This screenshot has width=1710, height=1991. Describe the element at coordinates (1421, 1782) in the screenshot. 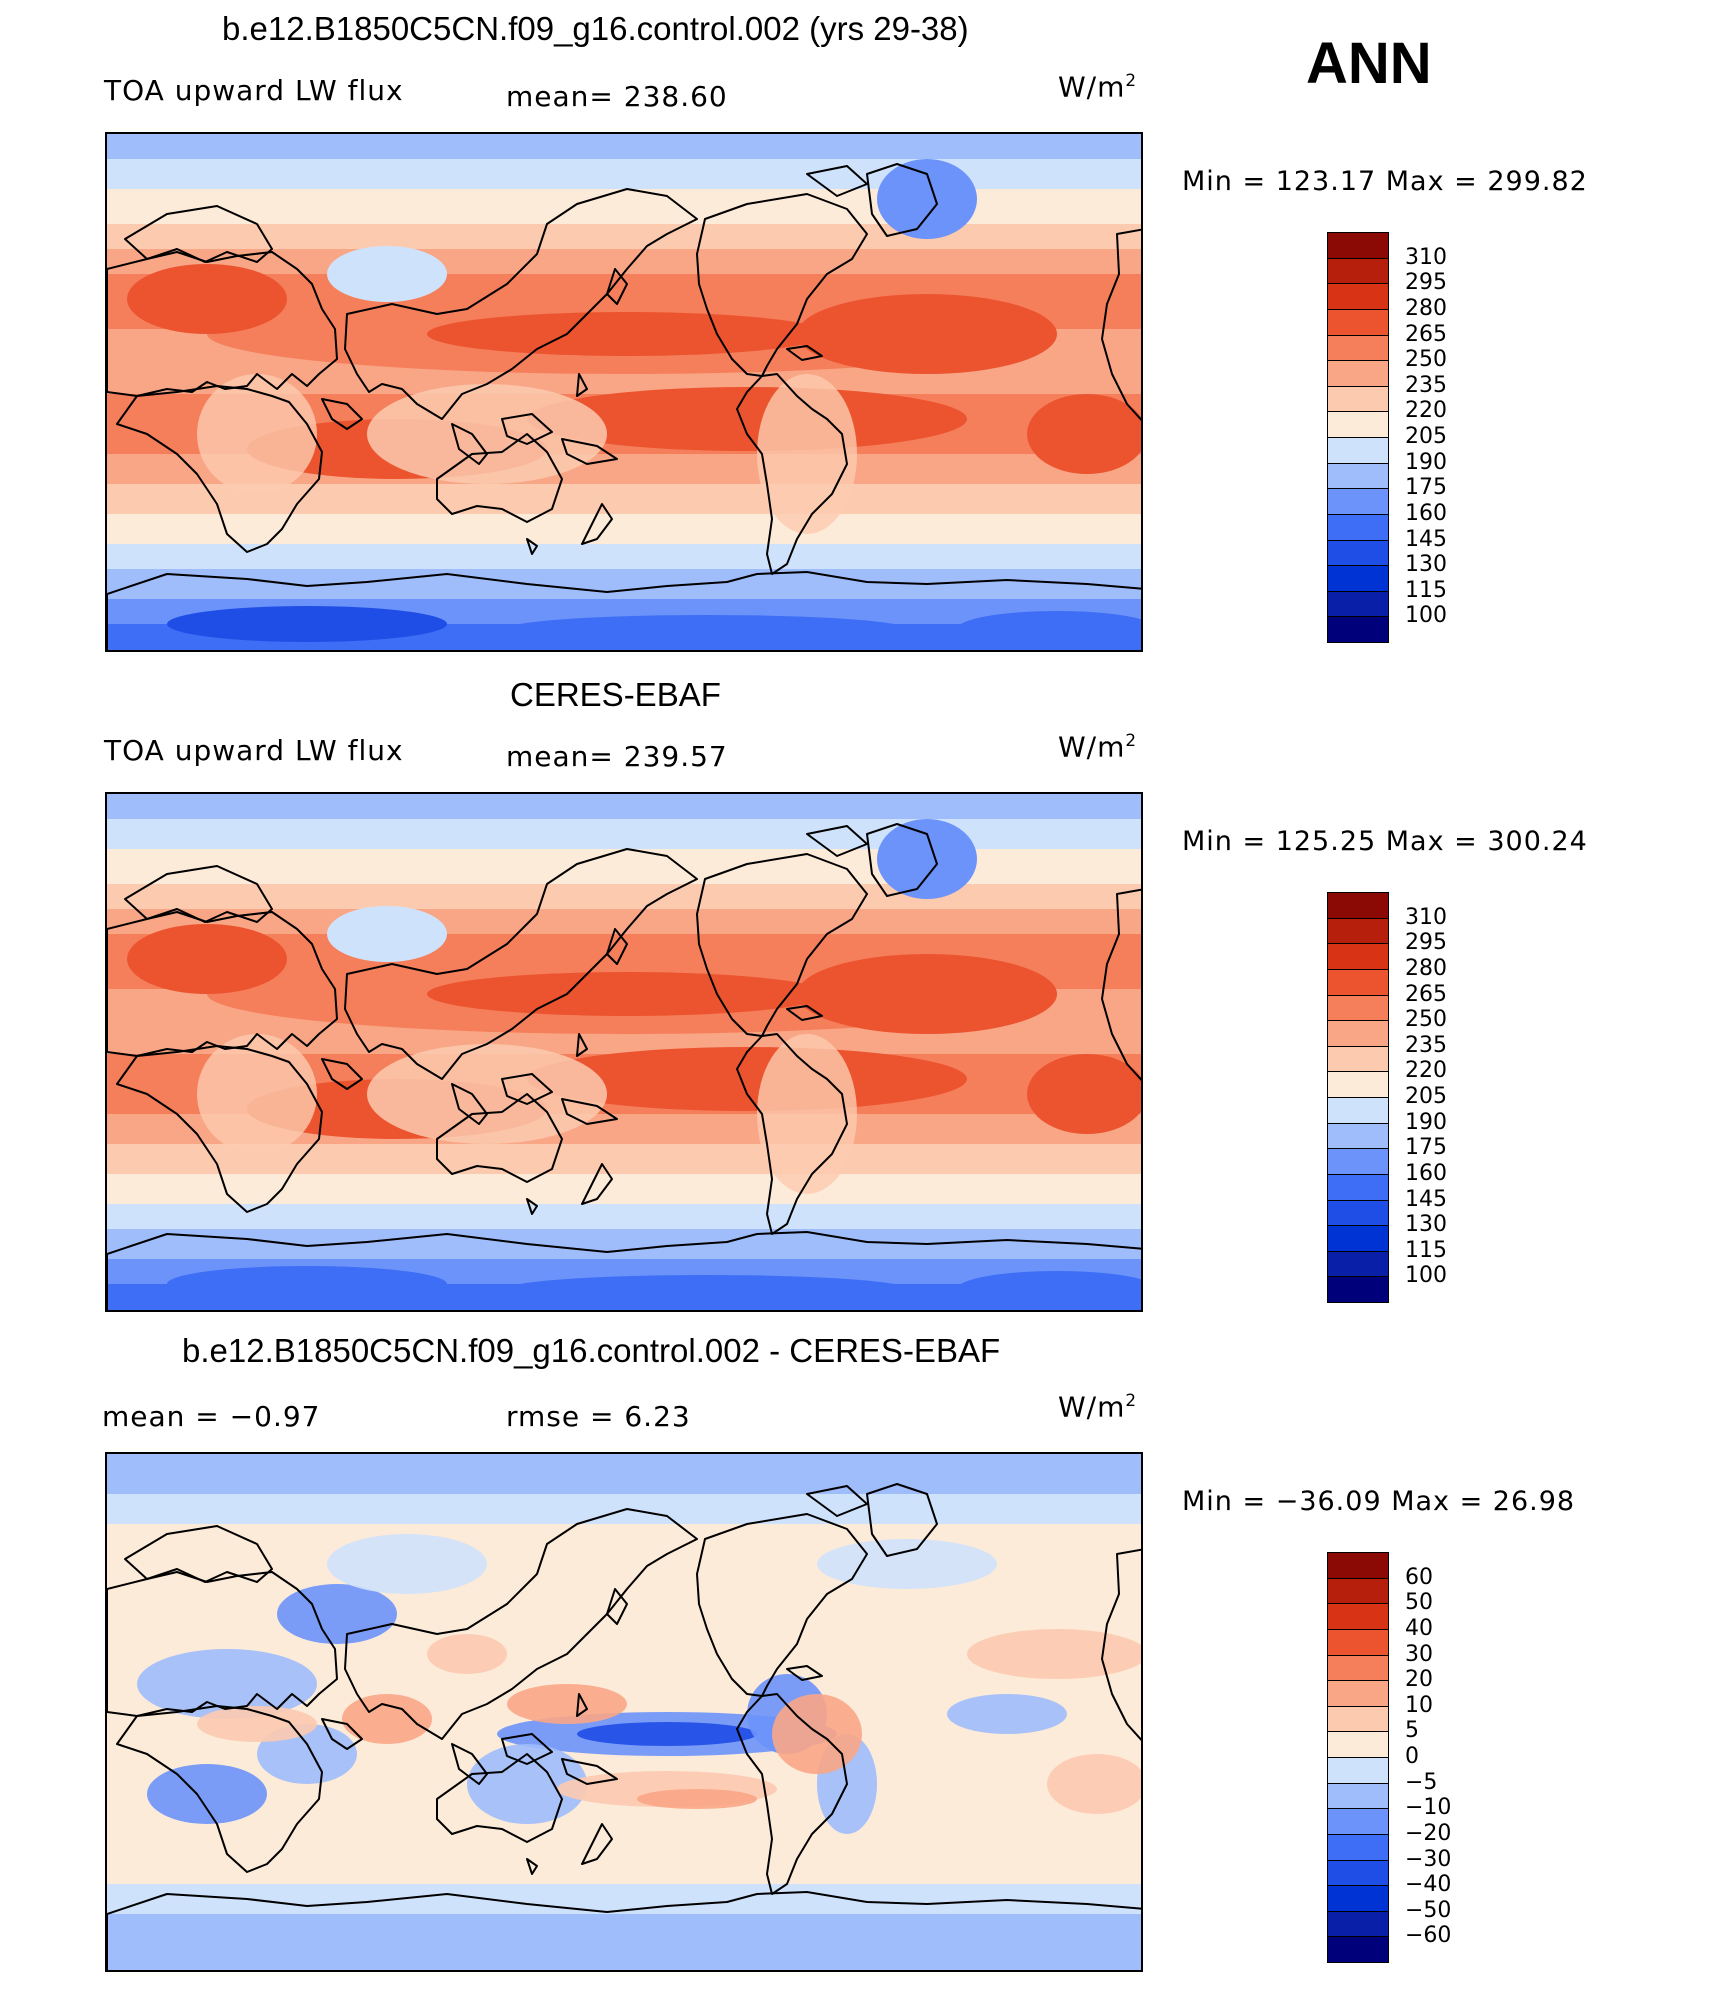

I see `panel-3-colorbar-tick: −5` at that location.